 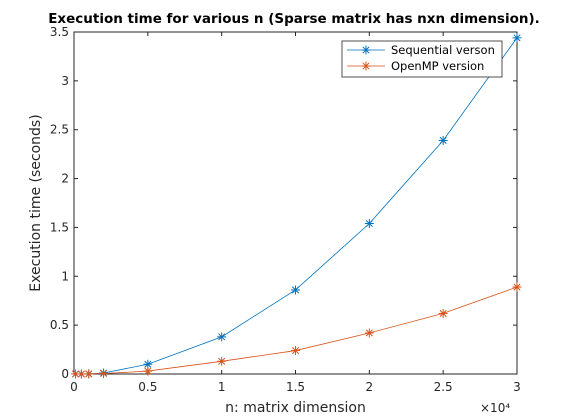 I want to click on y-tick-label: 1, so click(x=65, y=276).